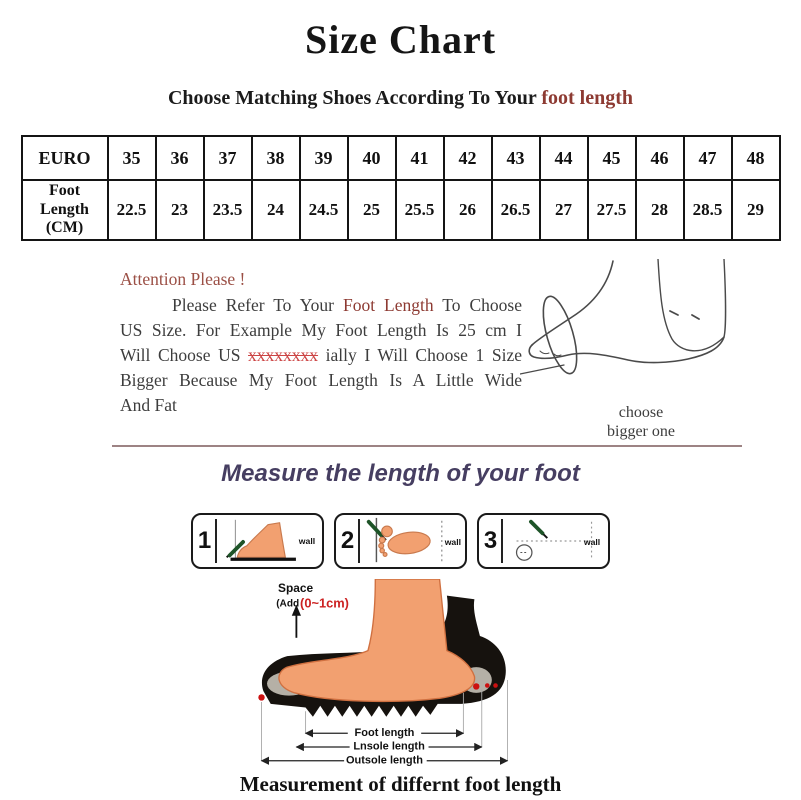 This screenshot has width=801, height=800. I want to click on foot-length-header-cell: Foot Length (CM), so click(64, 210).